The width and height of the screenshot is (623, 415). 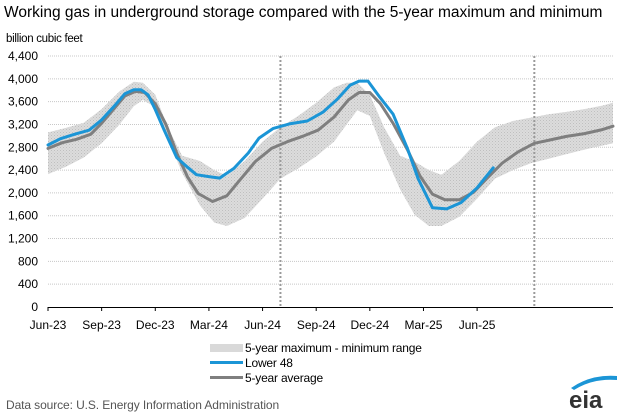 I want to click on x-tick-label: Sep-24, so click(x=316, y=325).